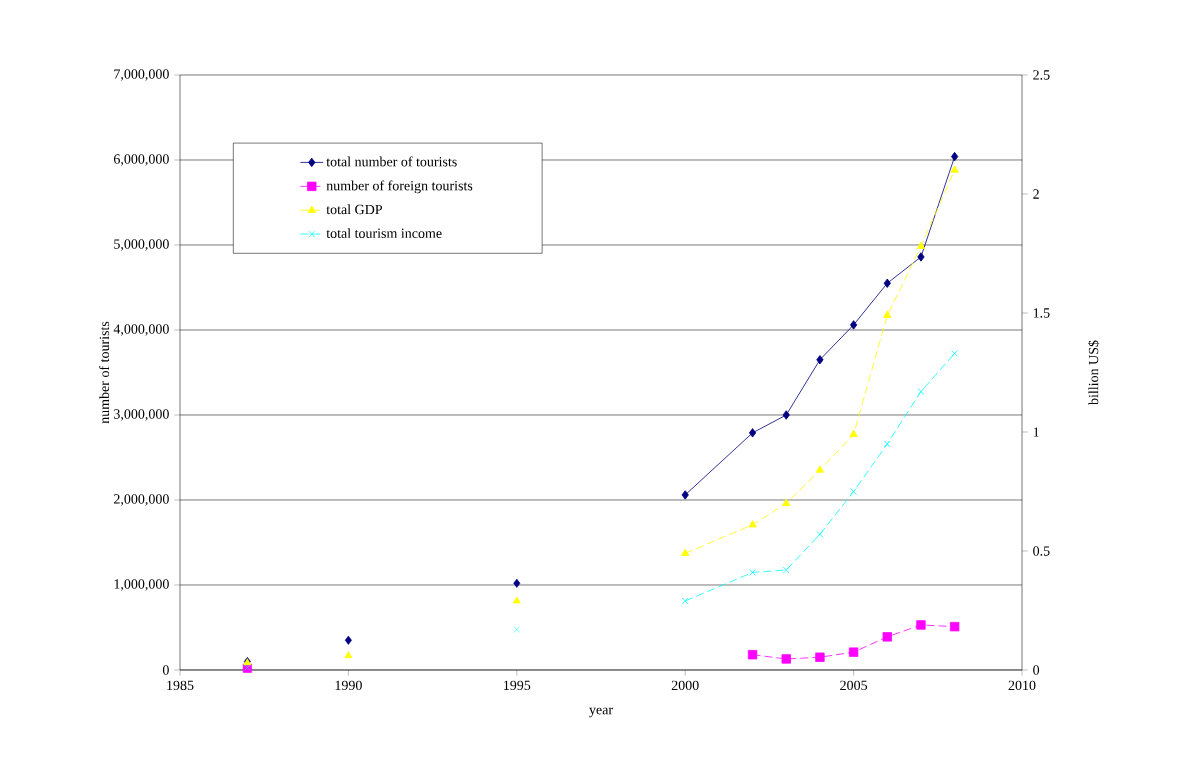  I want to click on y2-tick-label: 1, so click(1036, 432).